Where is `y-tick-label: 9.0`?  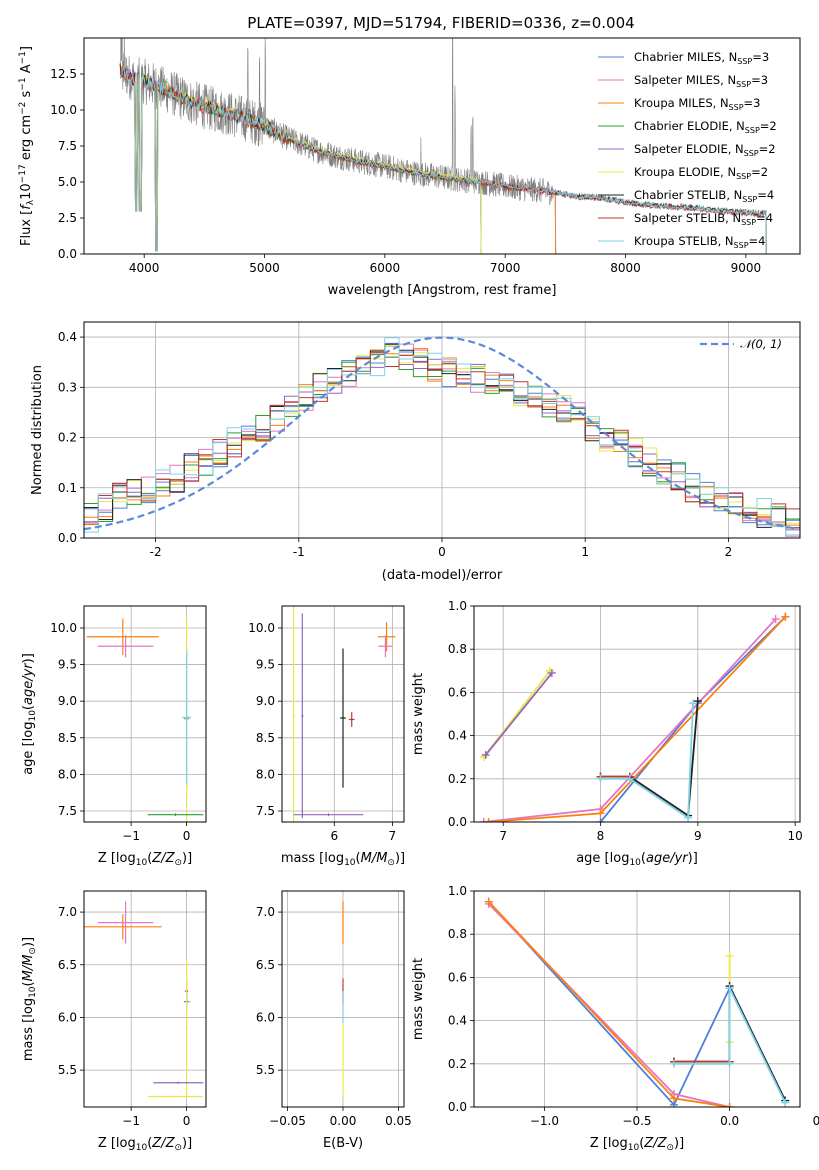
y-tick-label: 9.0 is located at coordinates (67, 701).